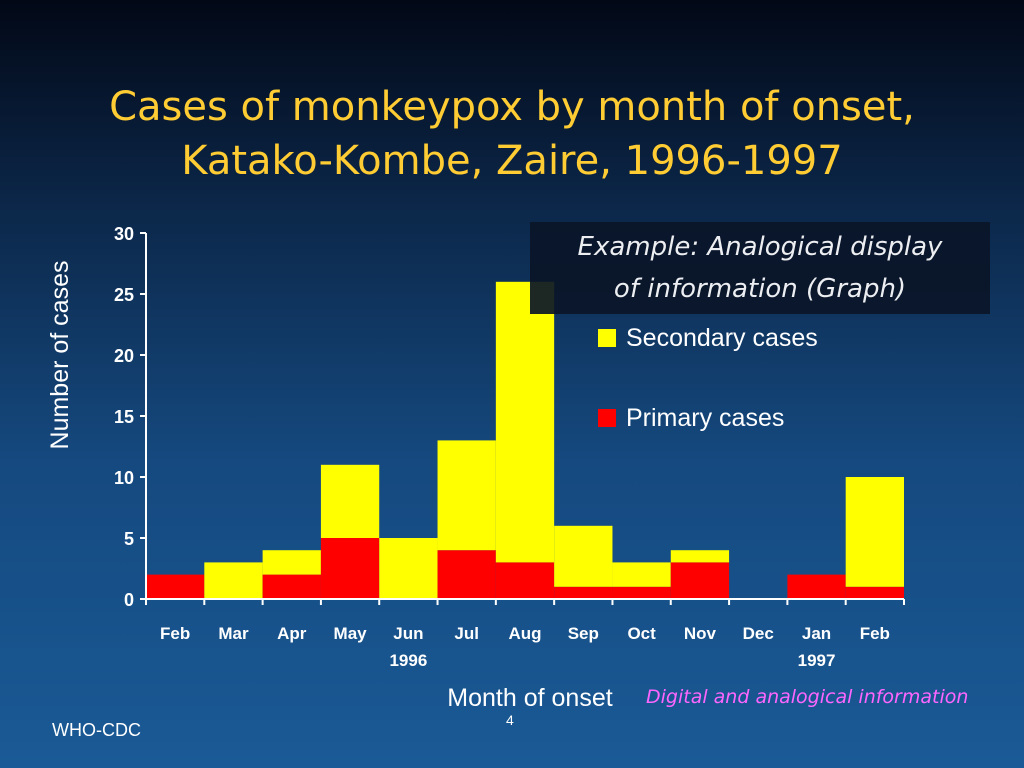 This screenshot has width=1024, height=768. Describe the element at coordinates (124, 417) in the screenshot. I see `y-tick-label-15: 15` at that location.